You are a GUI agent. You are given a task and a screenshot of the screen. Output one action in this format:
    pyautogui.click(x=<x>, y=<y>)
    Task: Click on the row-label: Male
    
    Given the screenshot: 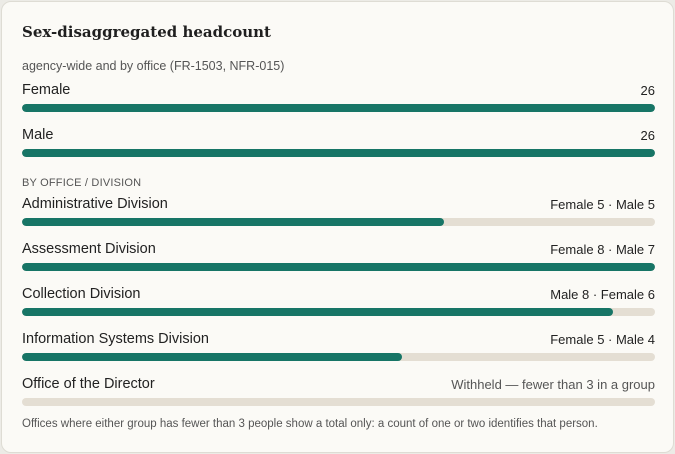 What is the action you would take?
    pyautogui.click(x=38, y=135)
    